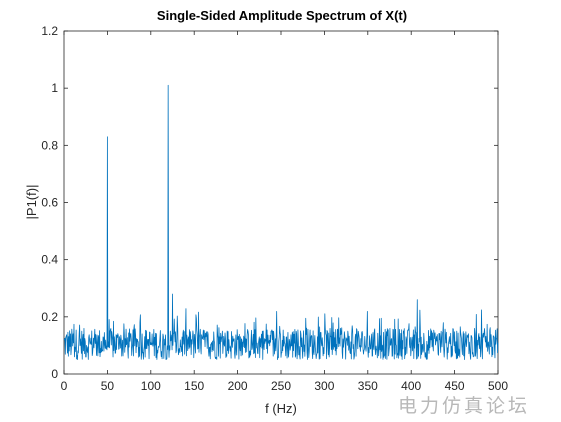 This screenshot has width=561, height=422. Describe the element at coordinates (54, 88) in the screenshot. I see `y-tick-label: 1` at that location.